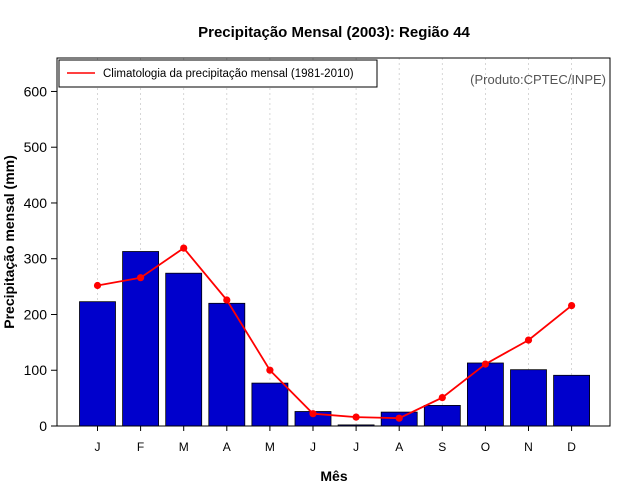 The image size is (640, 500). I want to click on x-tick-label: O, so click(485, 447).